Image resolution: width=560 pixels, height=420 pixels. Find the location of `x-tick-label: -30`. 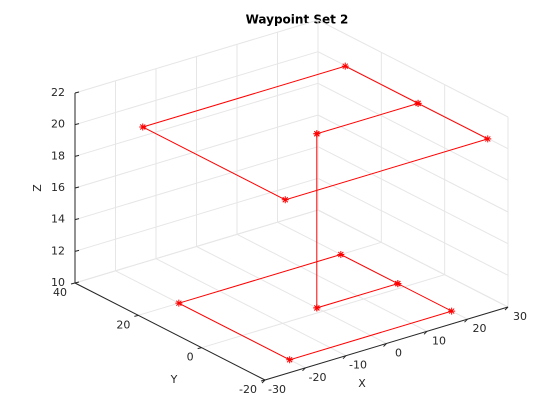

x-tick-label: -30 is located at coordinates (277, 389).